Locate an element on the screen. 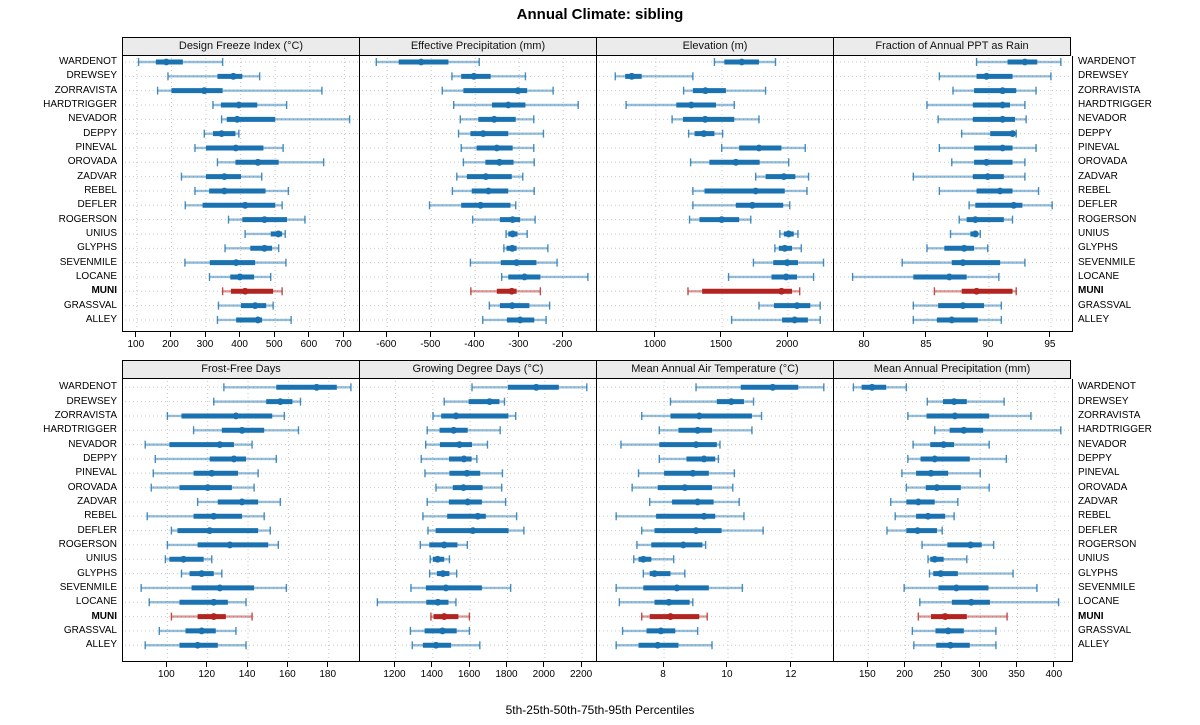 This screenshot has width=1200, height=725. axis-tick-label: 1600 is located at coordinates (469, 674).